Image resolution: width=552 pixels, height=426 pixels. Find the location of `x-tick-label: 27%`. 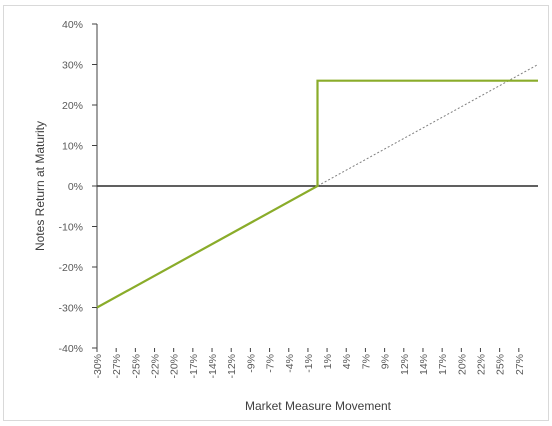

x-tick-label: 27% is located at coordinates (520, 364).